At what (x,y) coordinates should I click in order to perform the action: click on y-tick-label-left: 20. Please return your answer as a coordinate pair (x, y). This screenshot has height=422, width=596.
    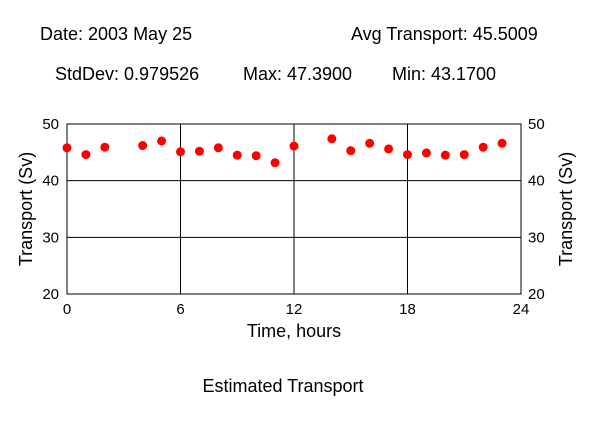
    Looking at the image, I should click on (50, 294).